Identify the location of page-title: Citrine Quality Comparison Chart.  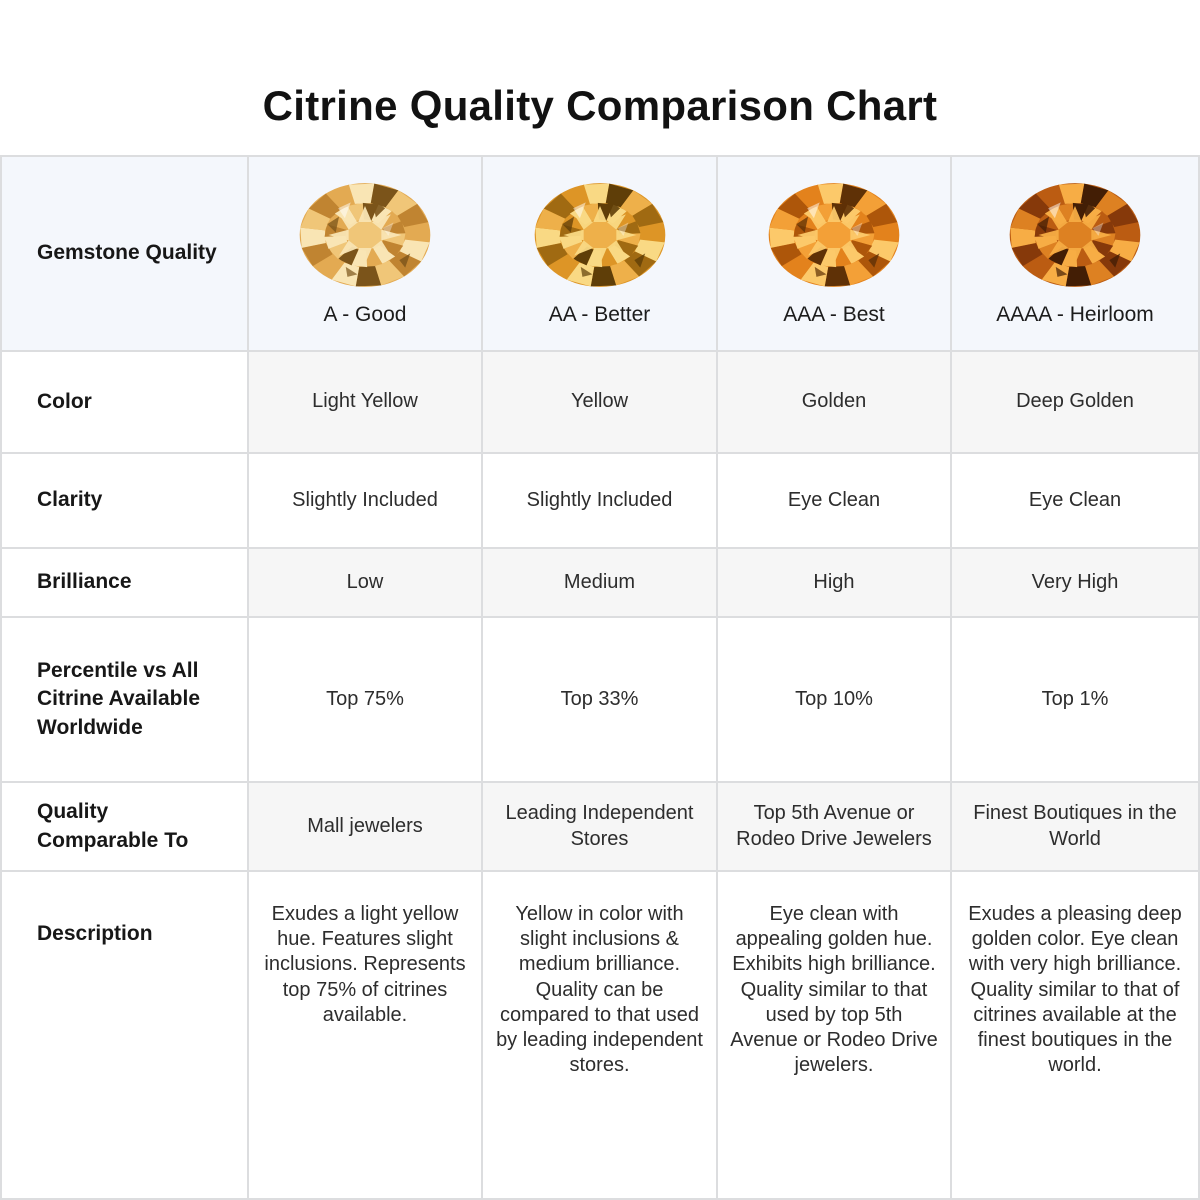
(600, 105).